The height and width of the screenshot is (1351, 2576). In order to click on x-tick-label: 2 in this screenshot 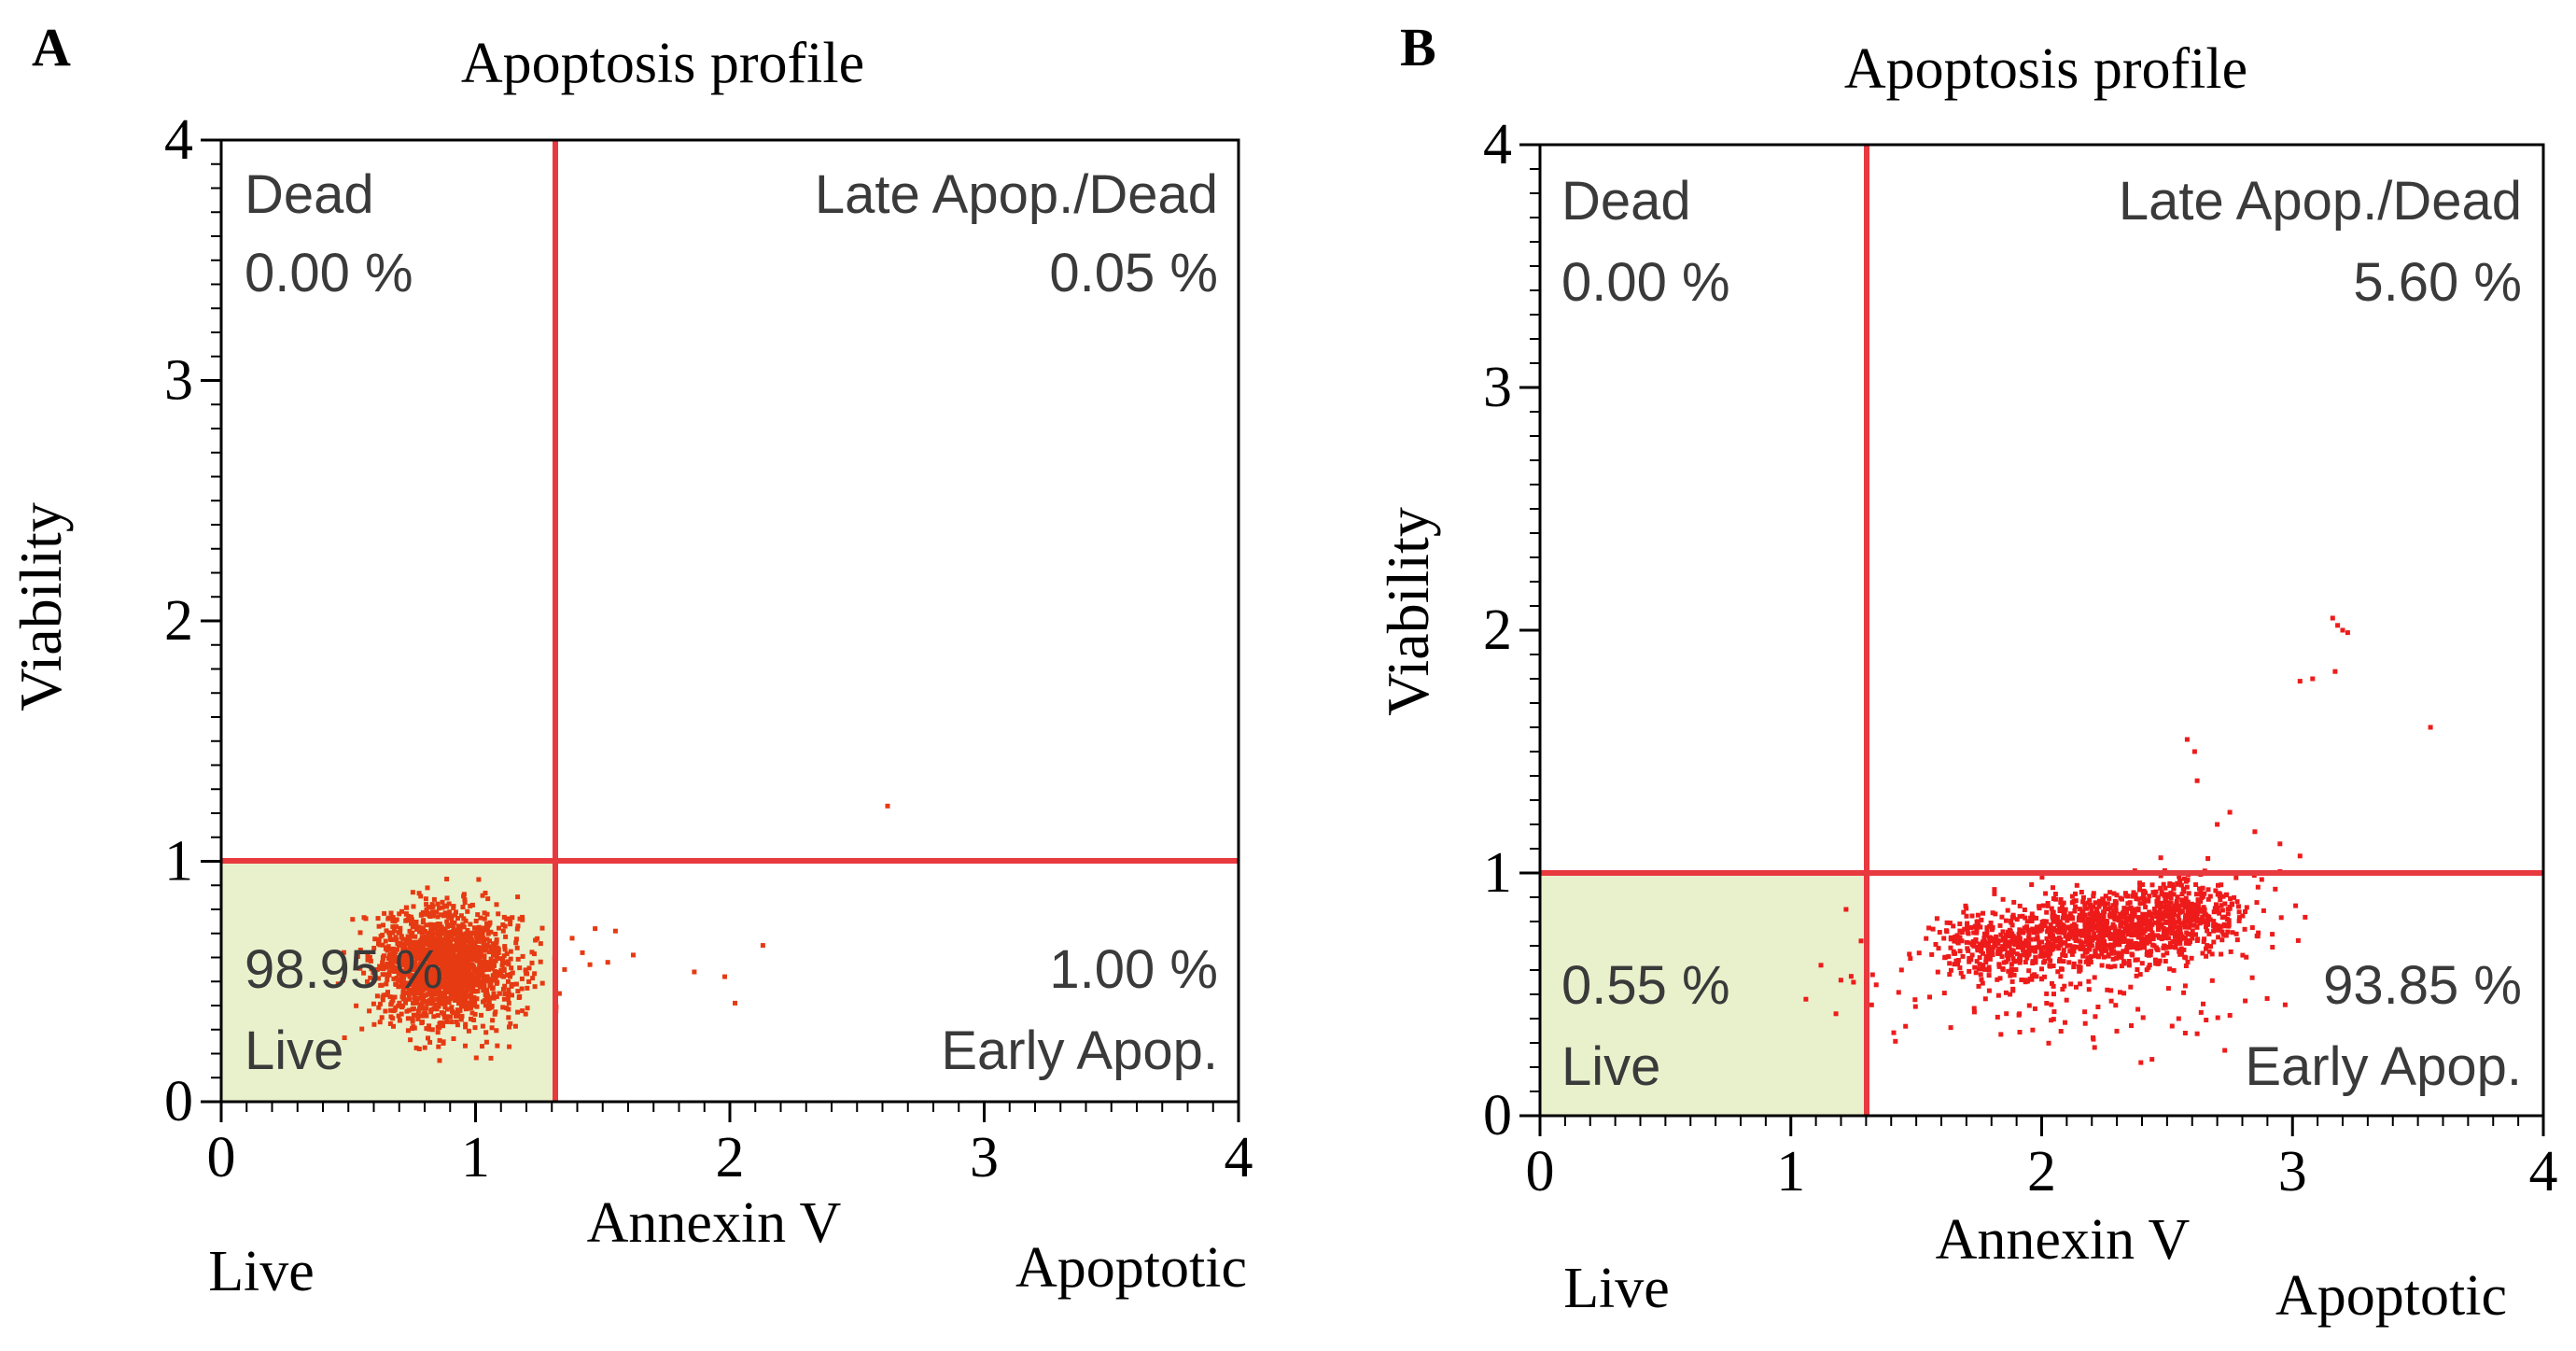, I will do `click(730, 1158)`.